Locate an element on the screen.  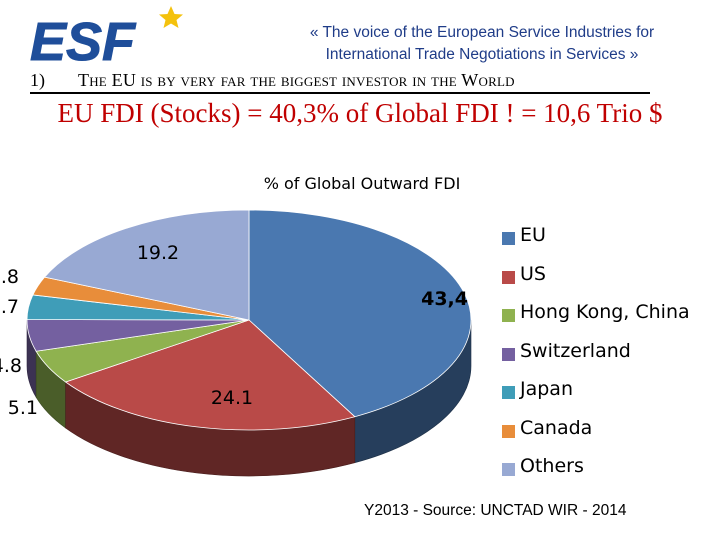
legend-label: Canada is located at coordinates (556, 427).